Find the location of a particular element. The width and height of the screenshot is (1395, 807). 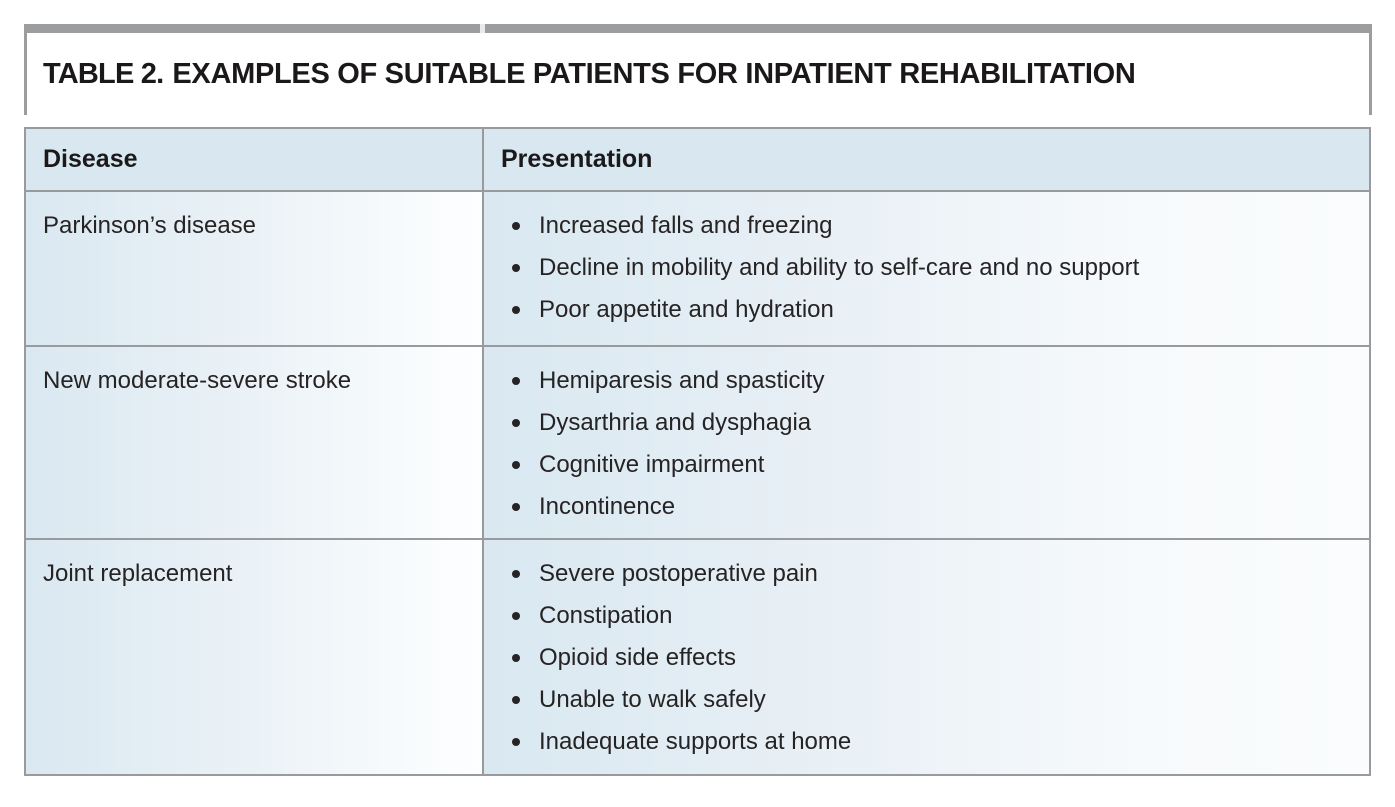

disease-cell: Joint replacement is located at coordinates (254, 657).